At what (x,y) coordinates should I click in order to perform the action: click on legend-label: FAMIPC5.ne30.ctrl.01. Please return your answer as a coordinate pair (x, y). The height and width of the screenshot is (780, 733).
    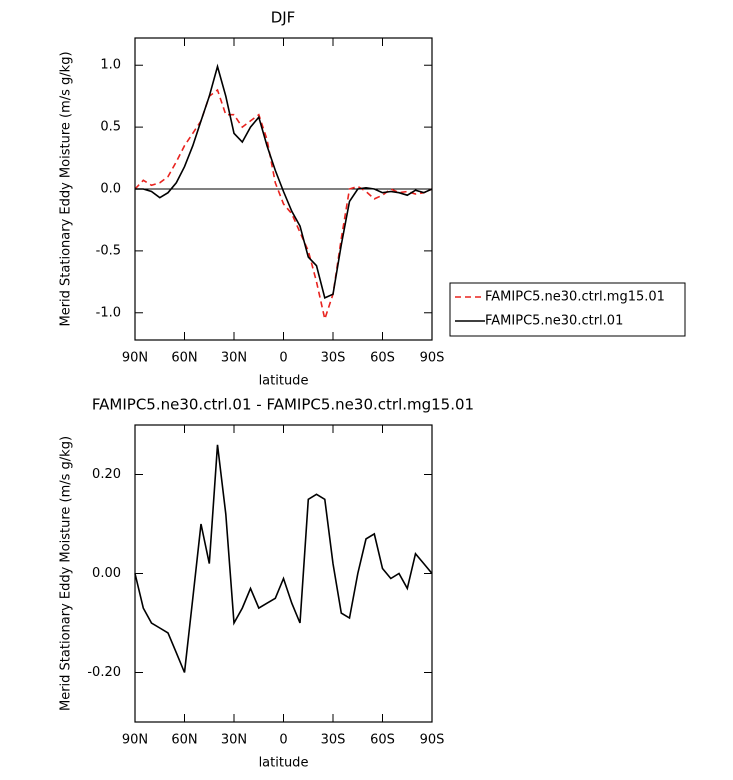
    Looking at the image, I should click on (554, 321).